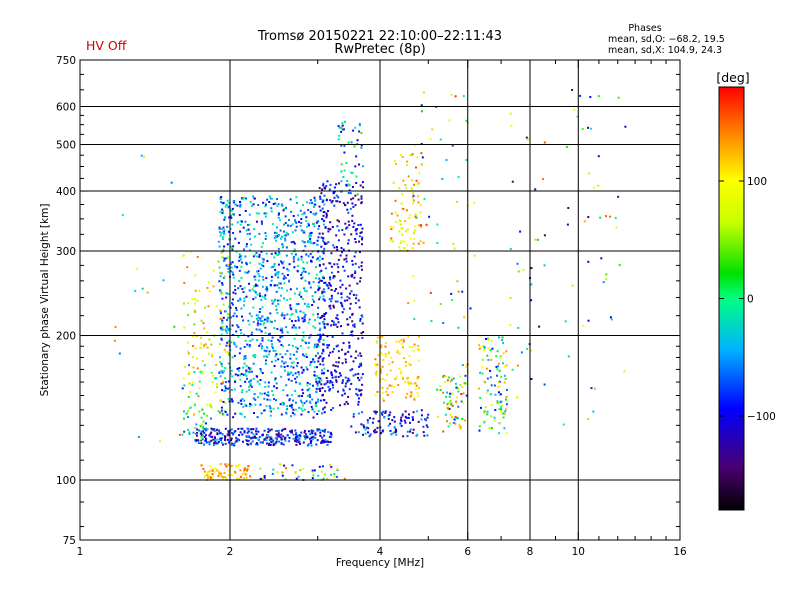 The width and height of the screenshot is (800, 604). Describe the element at coordinates (66, 61) in the screenshot. I see `y-tick-label: 750` at that location.